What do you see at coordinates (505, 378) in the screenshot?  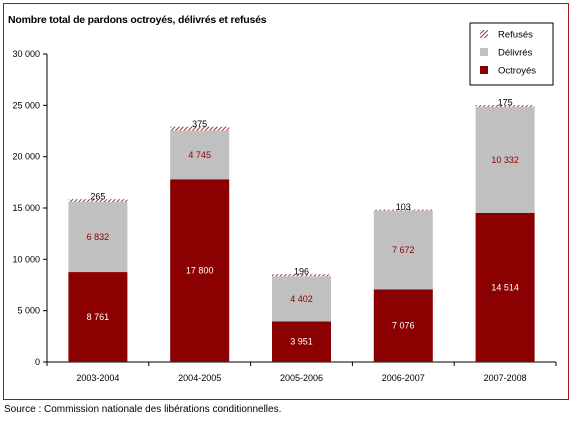 I see `x-tick-label: 2007-2008` at bounding box center [505, 378].